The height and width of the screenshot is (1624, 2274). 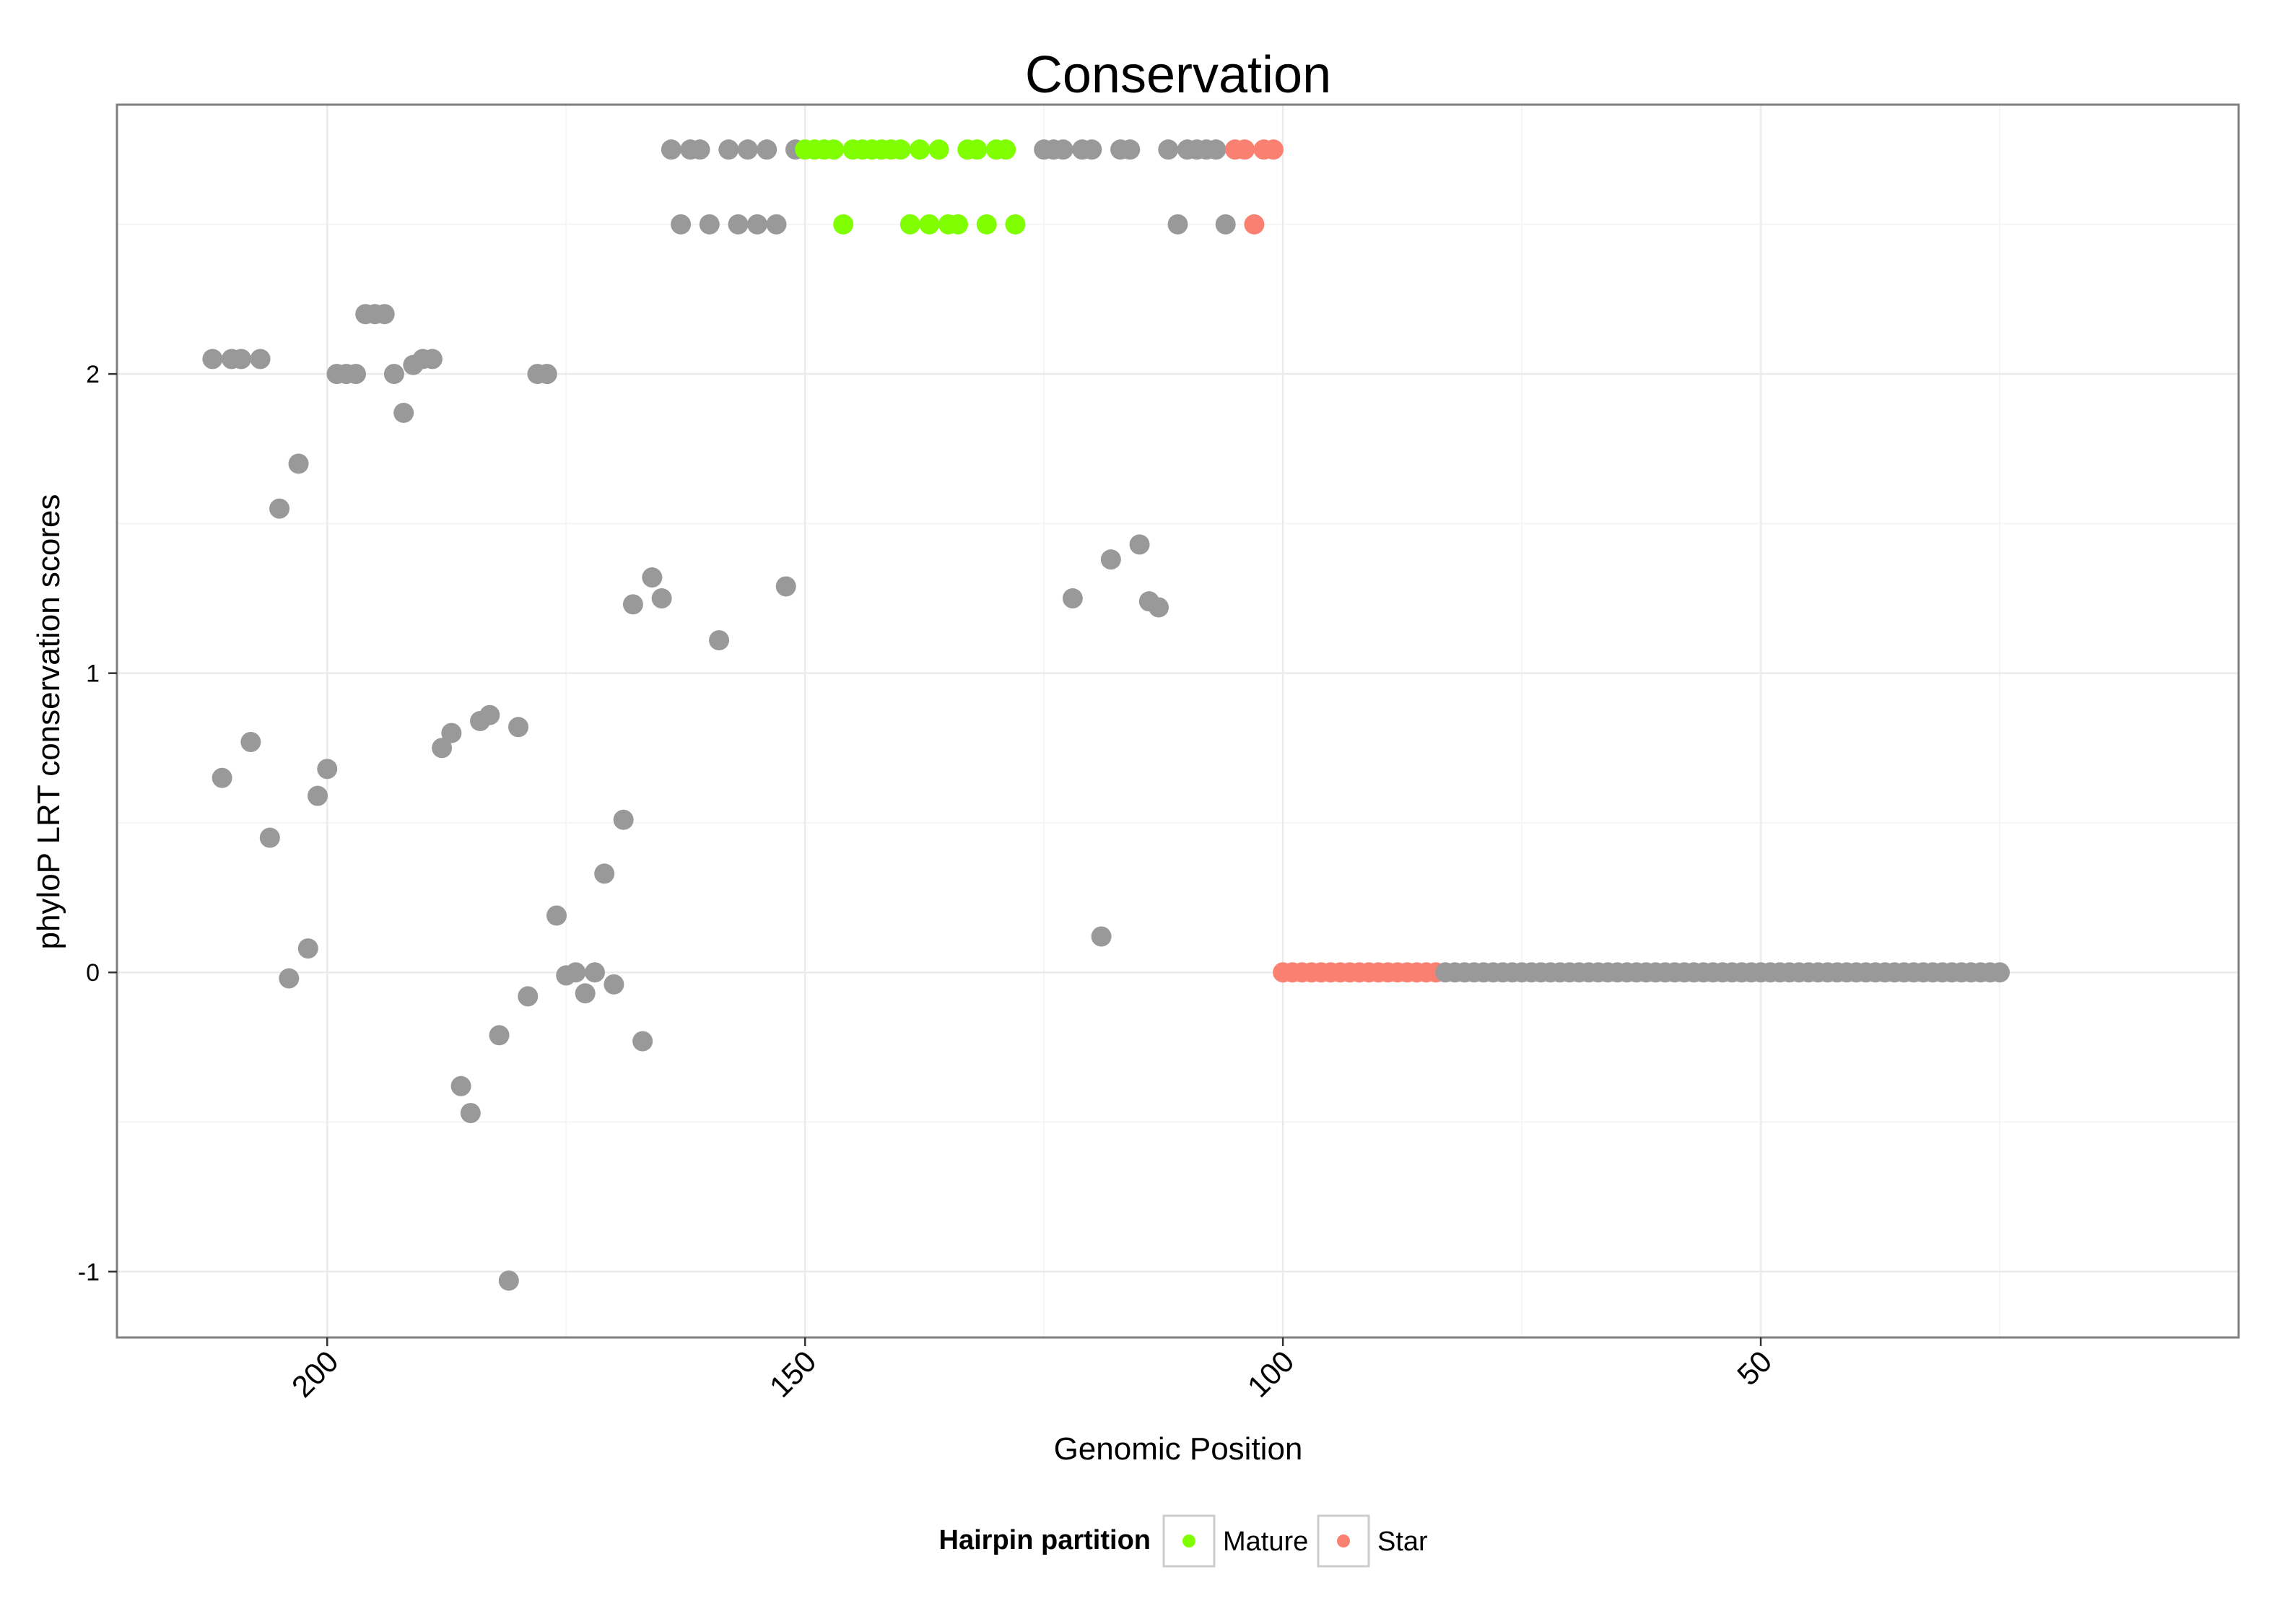 I want to click on legend: Hairpin partition Mature Star, so click(x=1184, y=1541).